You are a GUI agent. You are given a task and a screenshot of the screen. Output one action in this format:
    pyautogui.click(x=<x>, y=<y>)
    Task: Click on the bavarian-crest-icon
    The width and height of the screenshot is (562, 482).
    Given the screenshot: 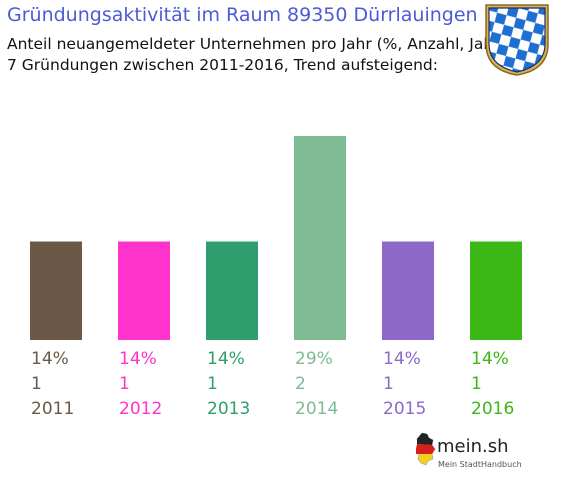 What is the action you would take?
    pyautogui.click(x=517, y=40)
    